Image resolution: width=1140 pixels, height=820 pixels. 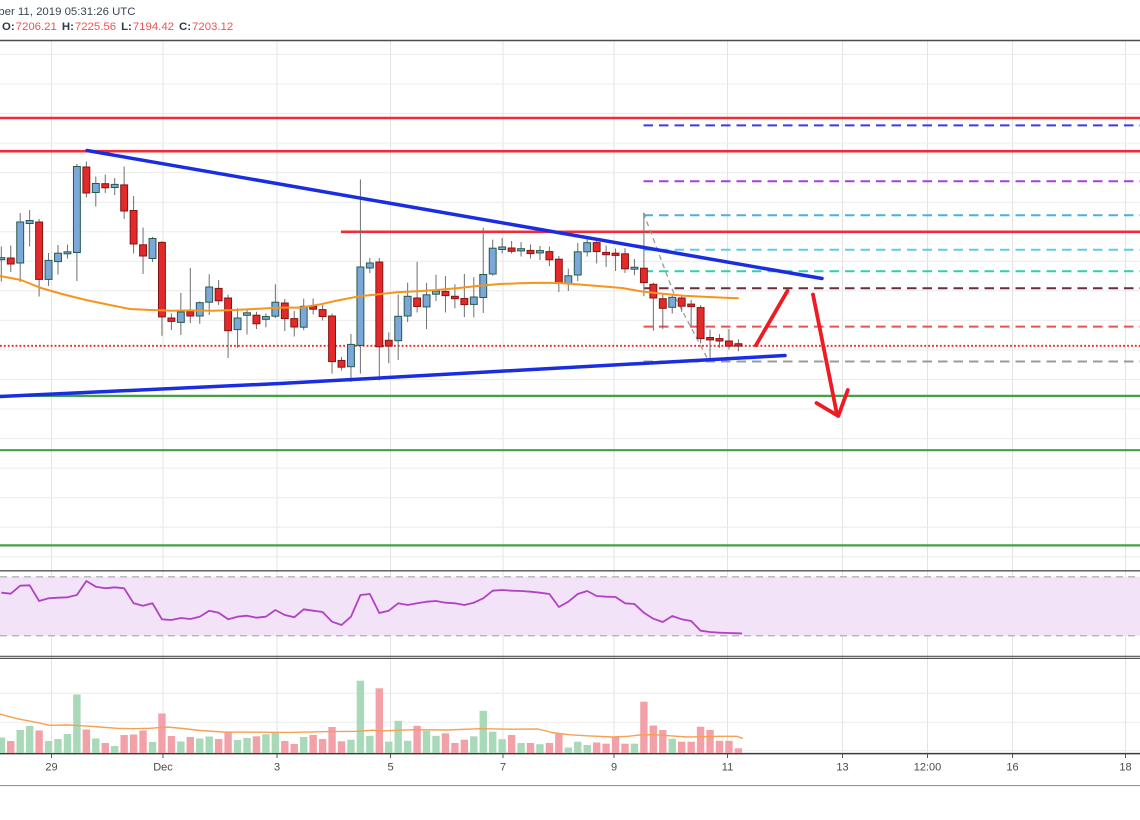 What do you see at coordinates (928, 768) in the screenshot?
I see `svg-text: 12:00` at bounding box center [928, 768].